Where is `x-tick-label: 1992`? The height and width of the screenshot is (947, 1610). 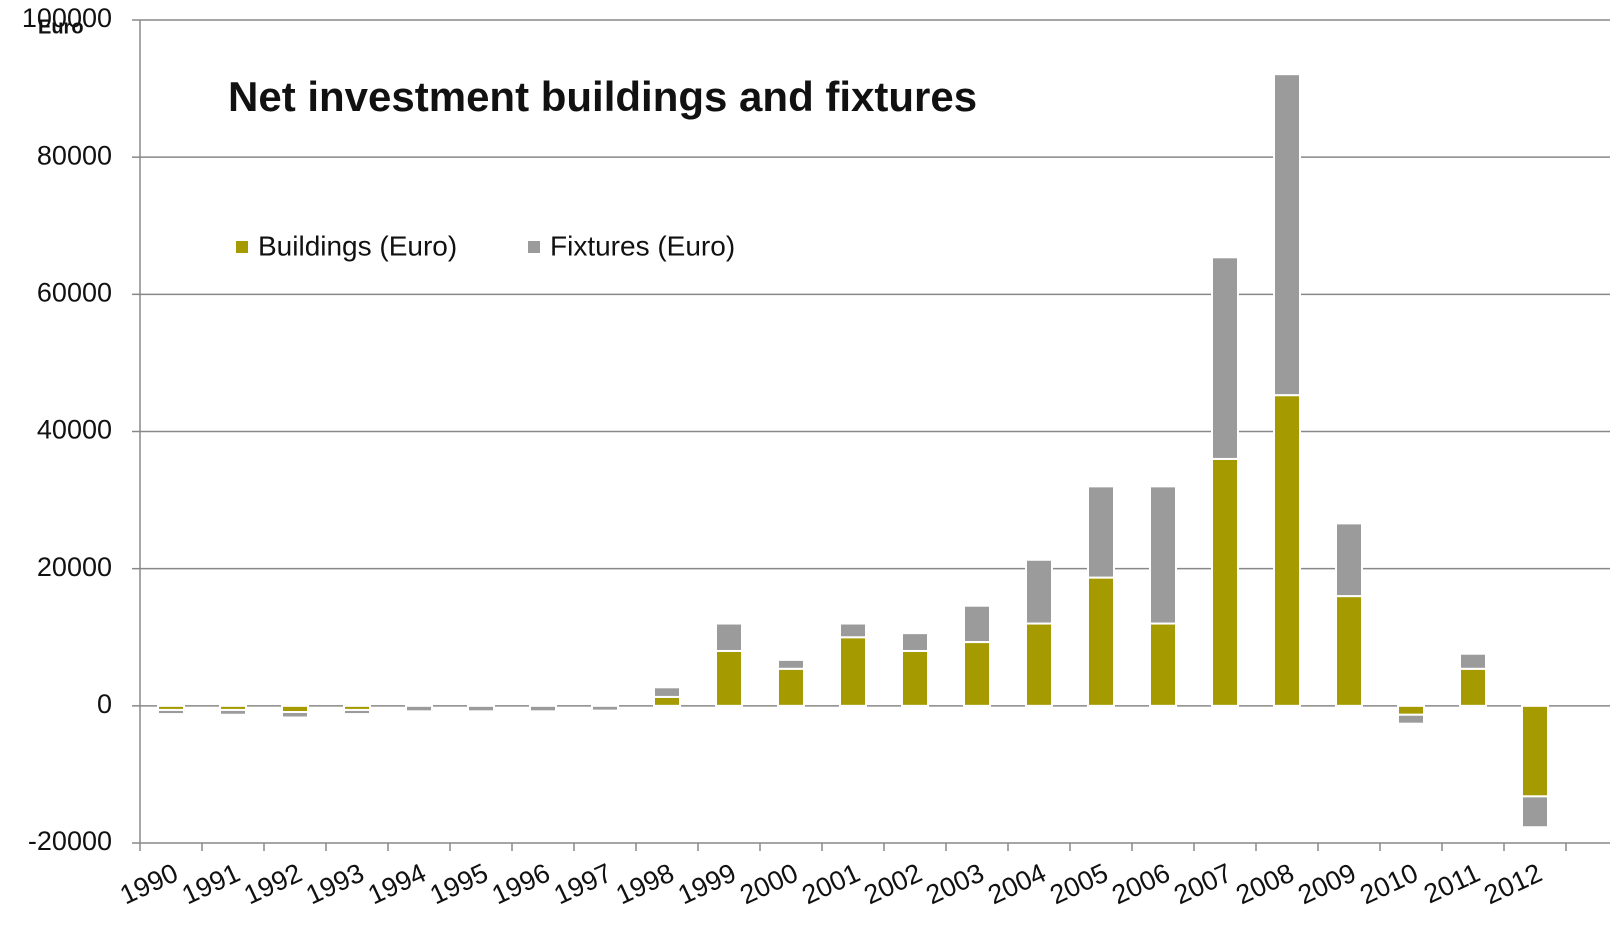 x-tick-label: 1992 is located at coordinates (272, 884).